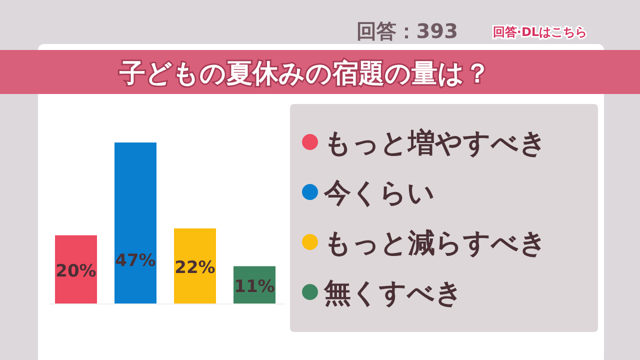 This screenshot has width=640, height=360. I want to click on data-label: 47%, so click(135, 261).